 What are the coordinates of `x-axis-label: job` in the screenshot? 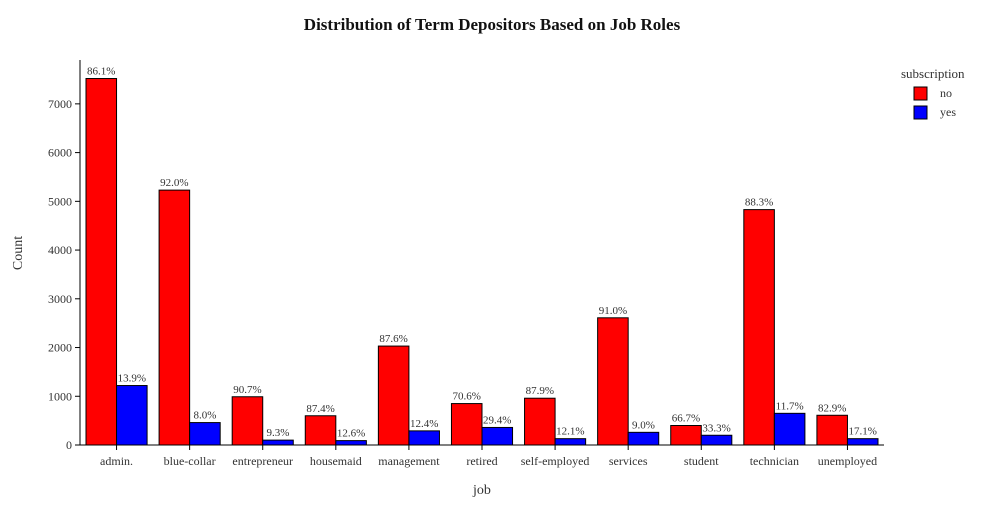 It's located at (481, 490).